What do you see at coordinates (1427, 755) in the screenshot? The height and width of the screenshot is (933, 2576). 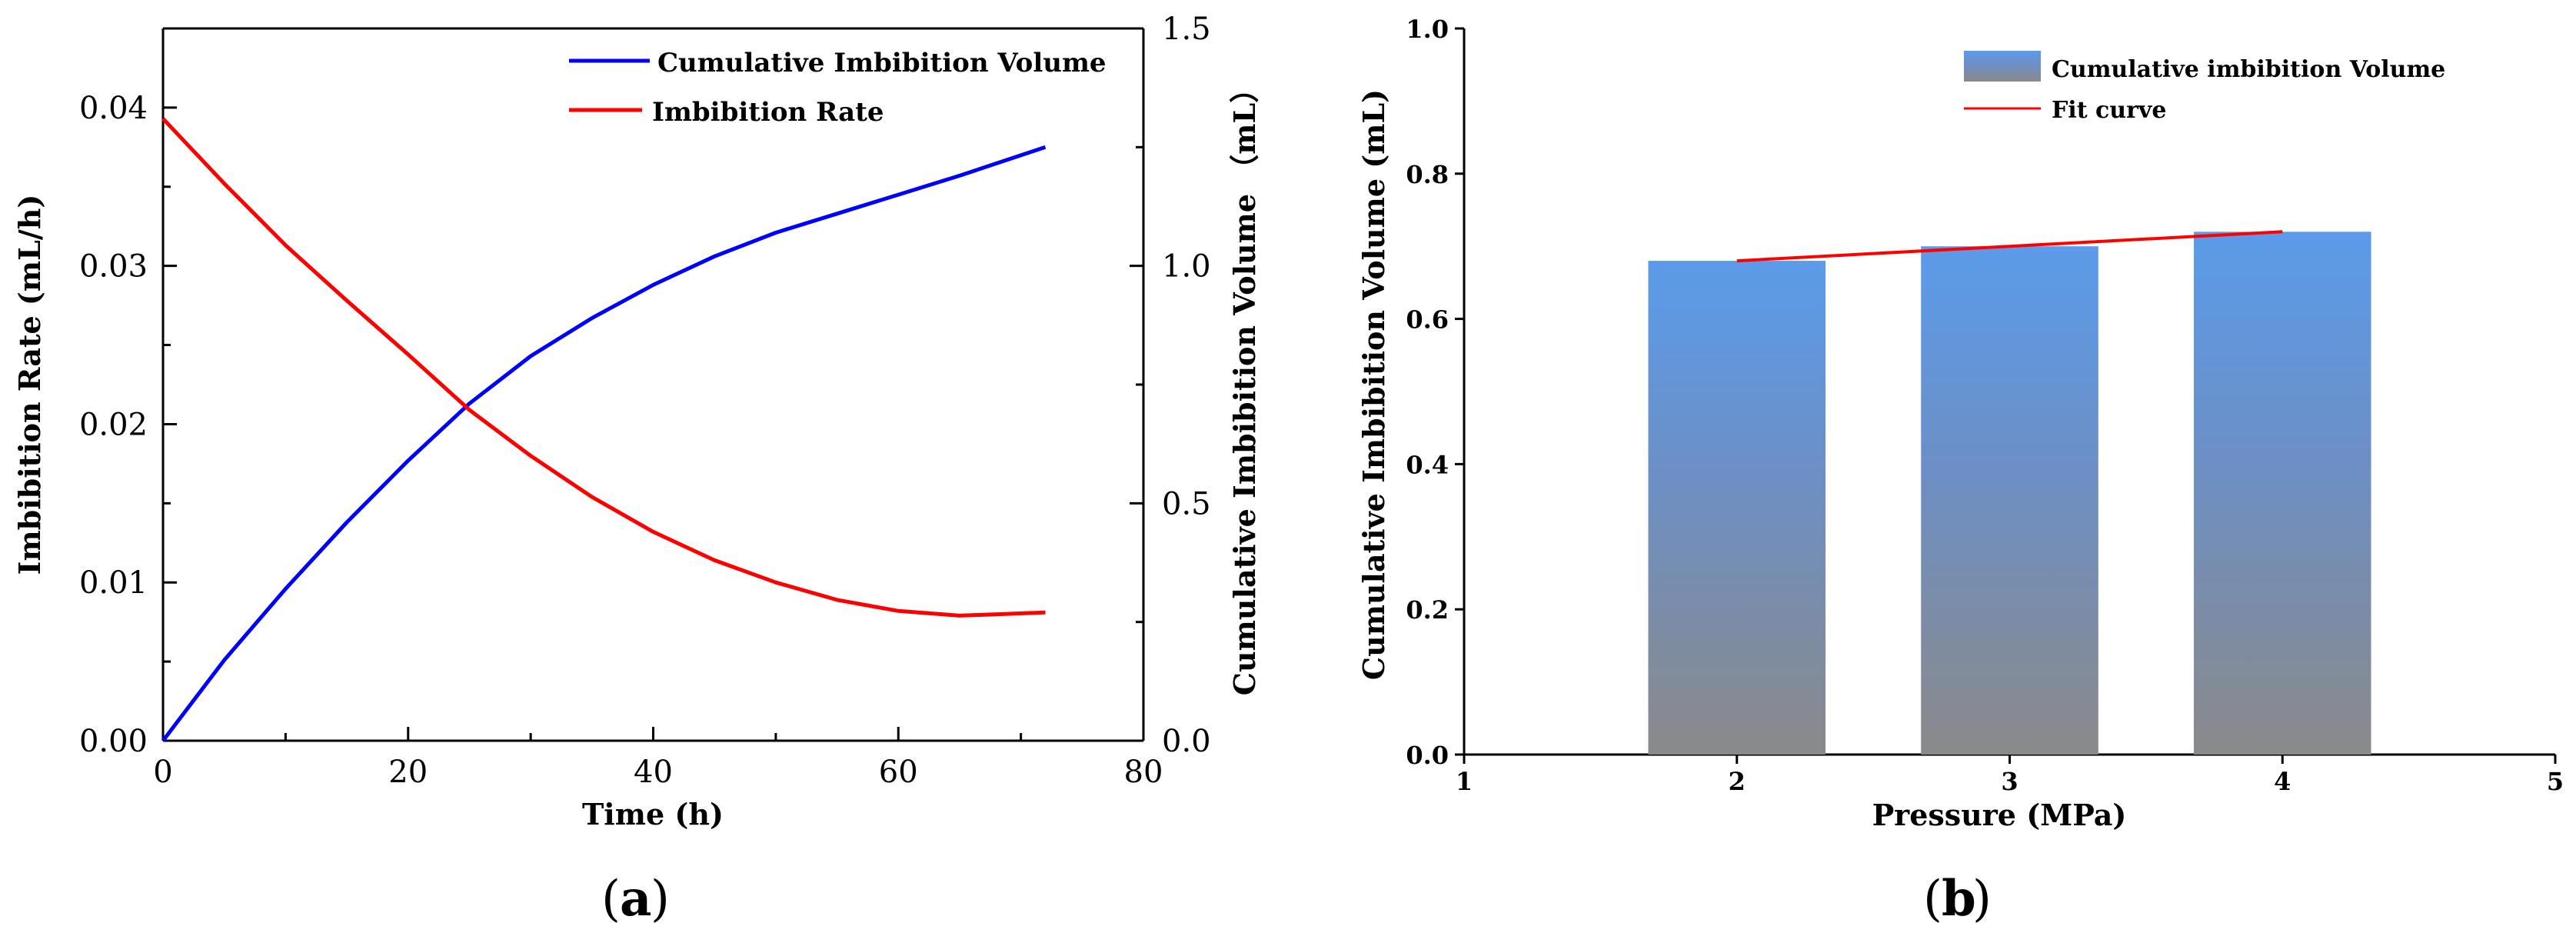 I see `b-y-tick-label: 0.0` at bounding box center [1427, 755].